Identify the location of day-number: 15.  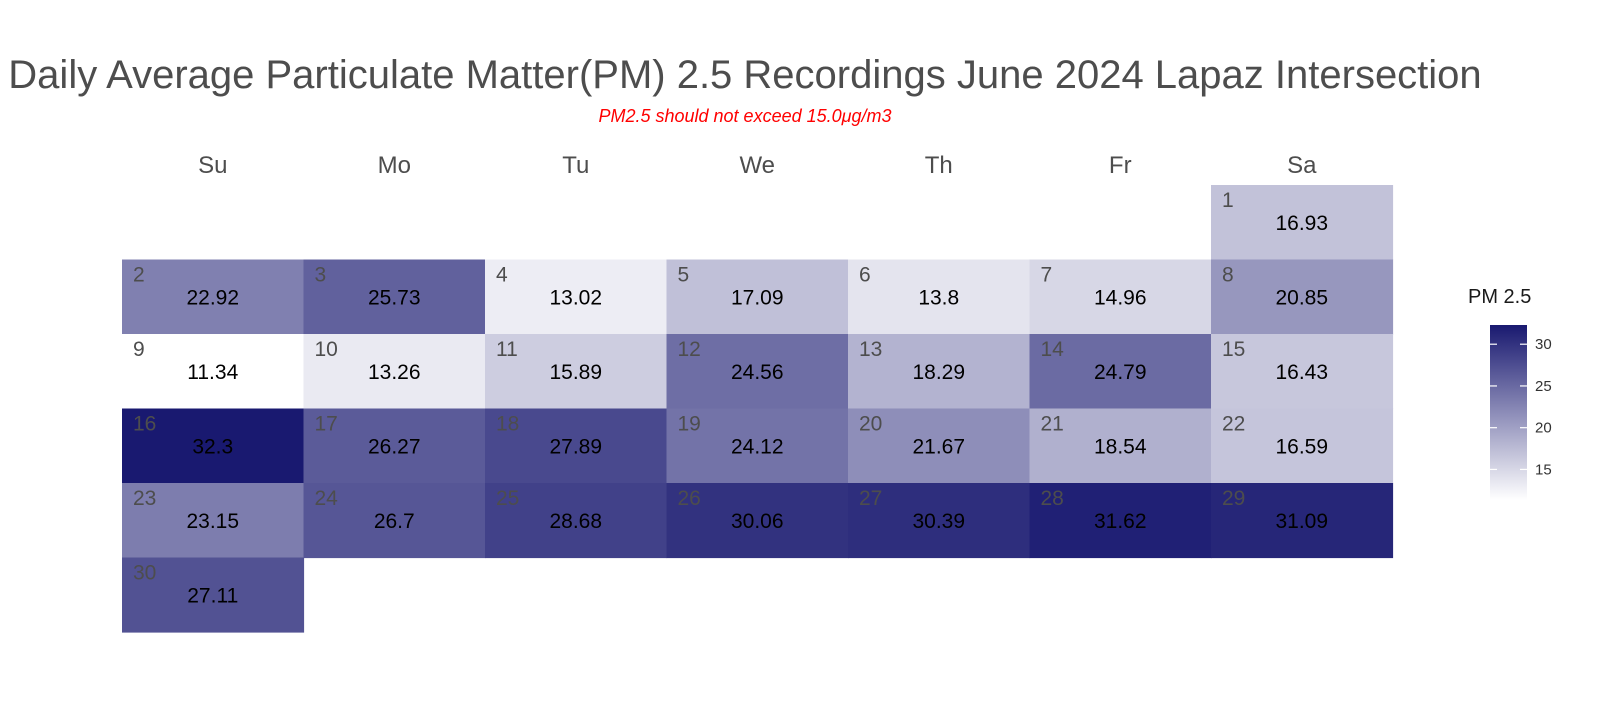
(1233, 349).